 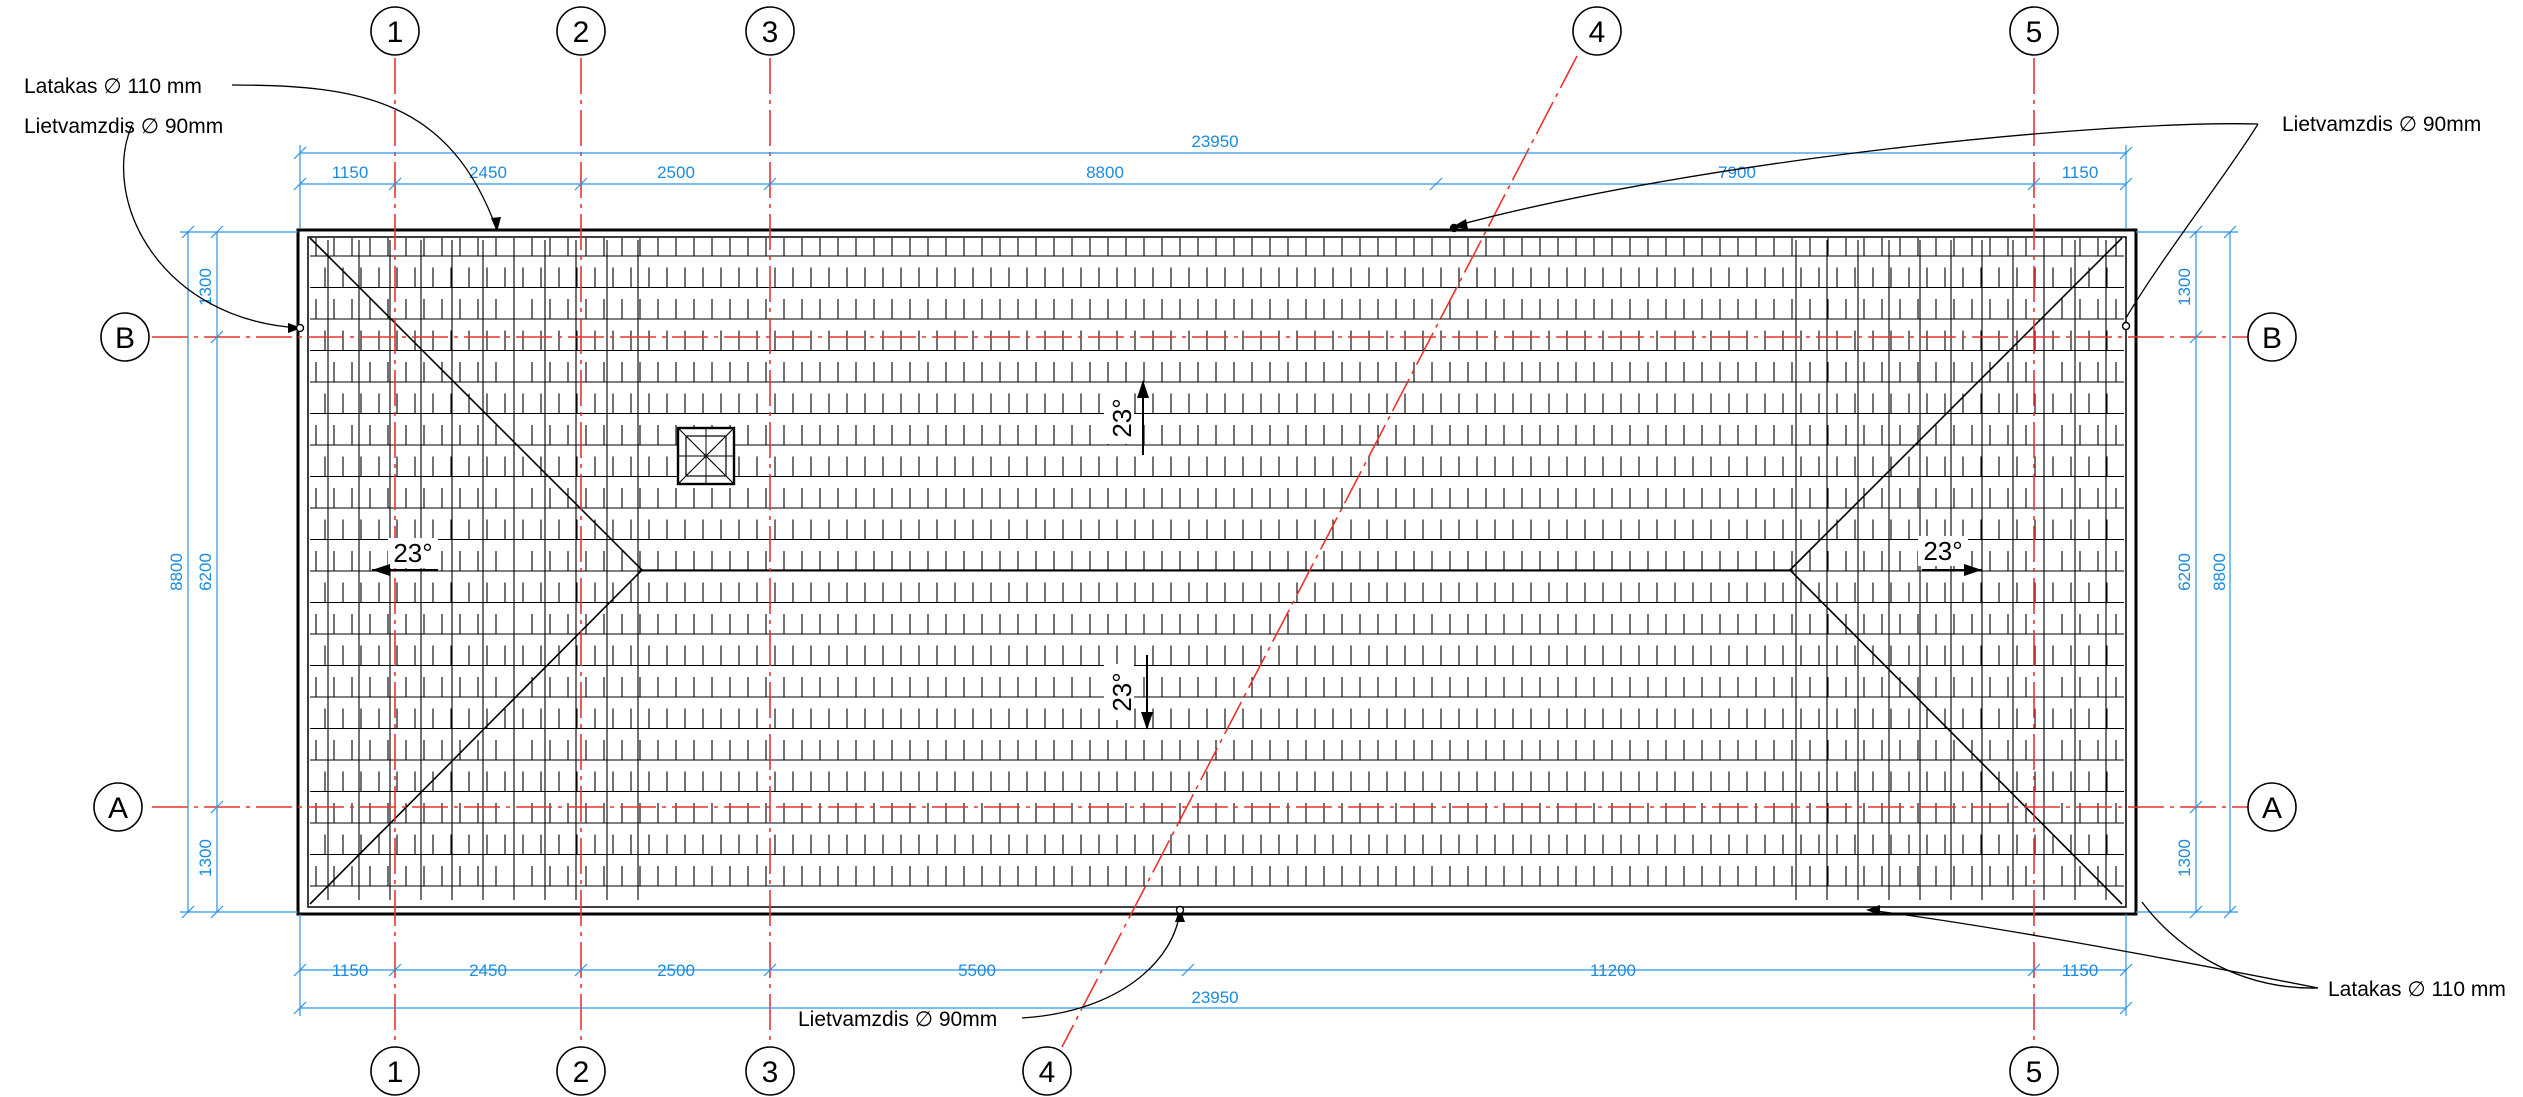 What do you see at coordinates (706, 456) in the screenshot?
I see `roof-hatch` at bounding box center [706, 456].